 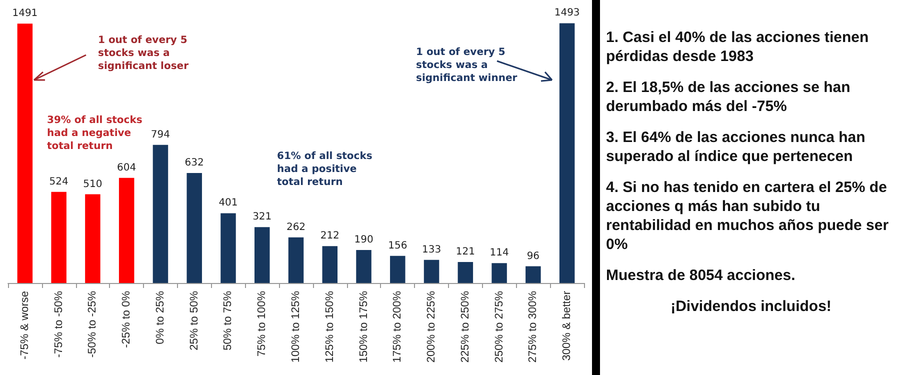 What do you see at coordinates (533, 326) in the screenshot?
I see `x-tick-label: 275% to 300%` at bounding box center [533, 326].